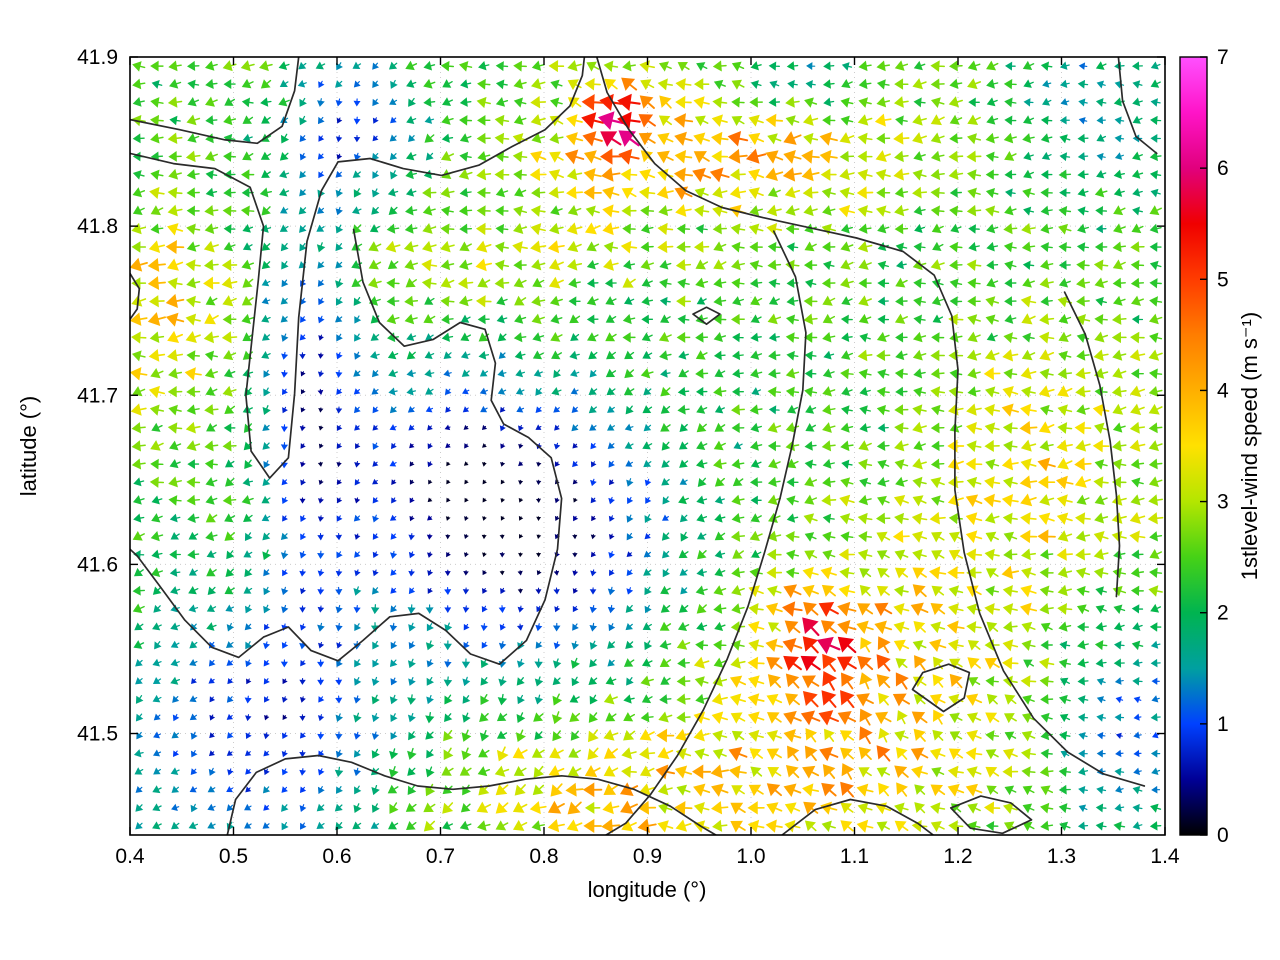 The width and height of the screenshot is (1280, 960). I want to click on x-axis-label: longitude (°), so click(647, 889).